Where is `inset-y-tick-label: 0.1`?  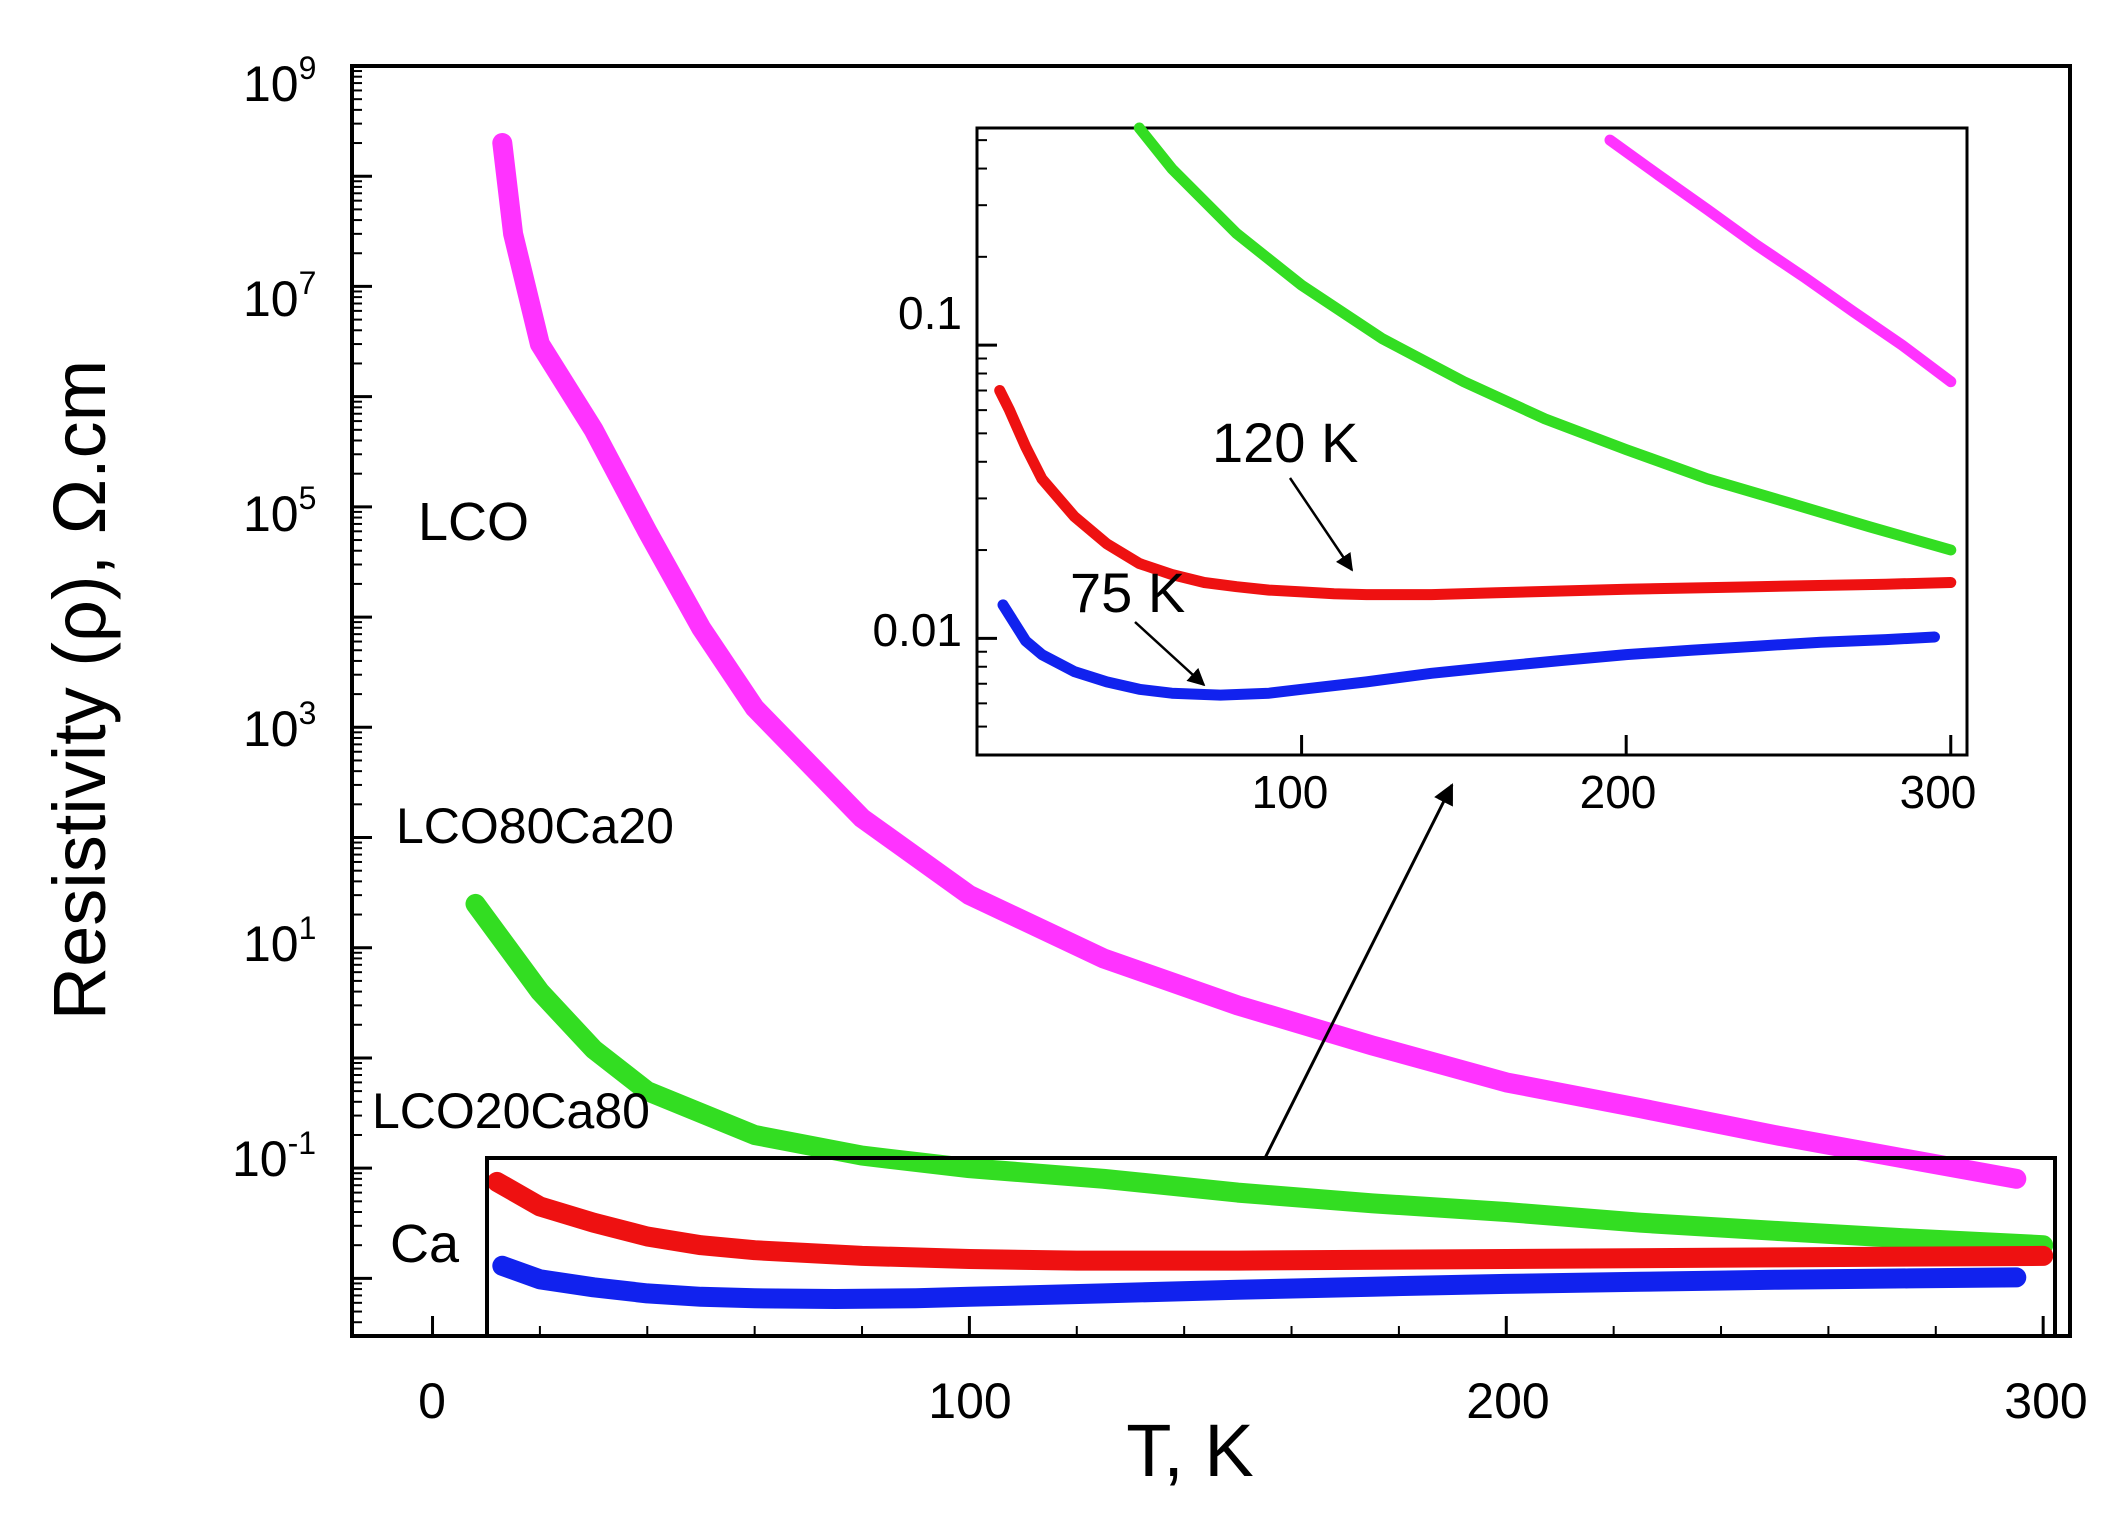 inset-y-tick-label: 0.1 is located at coordinates (930, 313).